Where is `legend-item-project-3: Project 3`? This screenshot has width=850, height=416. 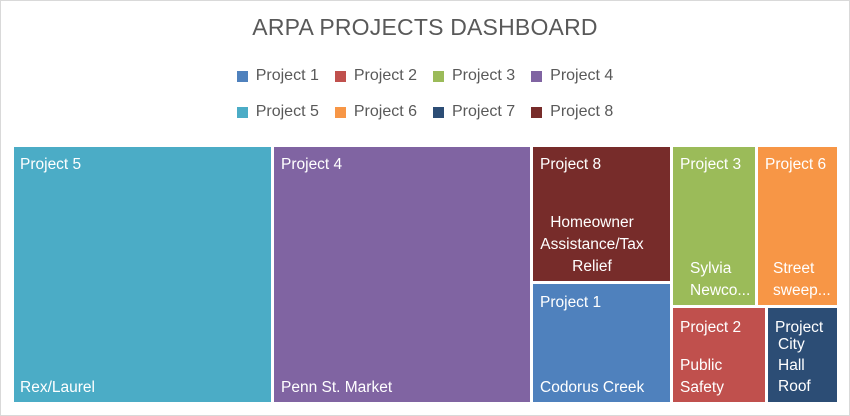 legend-item-project-3: Project 3 is located at coordinates (474, 76).